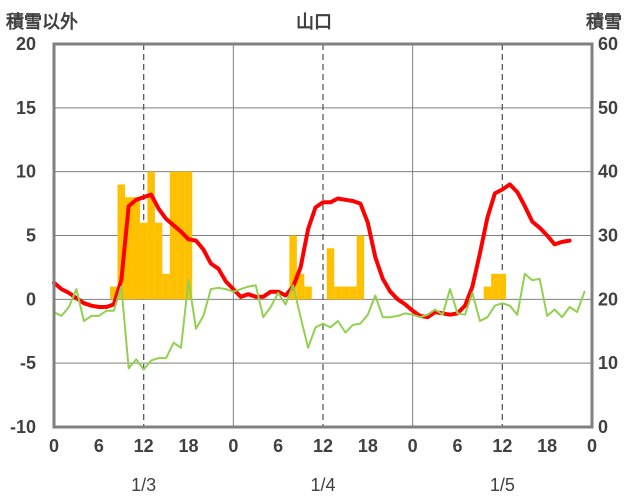  What do you see at coordinates (608, 299) in the screenshot?
I see `right-tick-label: 20` at bounding box center [608, 299].